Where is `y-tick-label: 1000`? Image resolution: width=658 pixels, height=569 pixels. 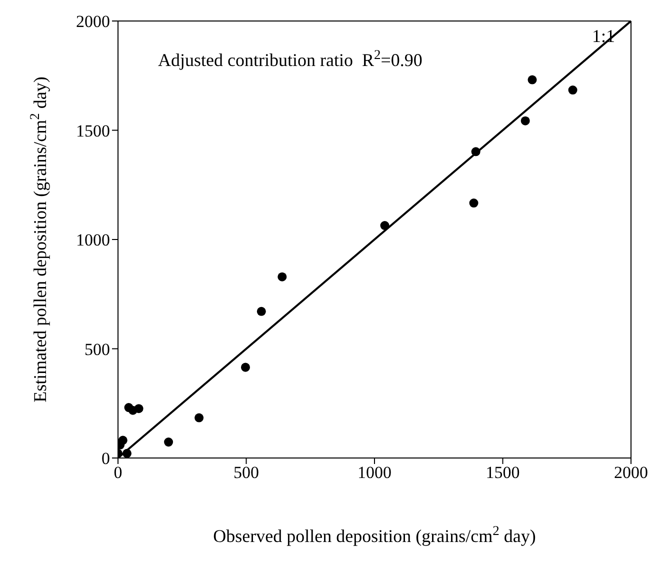 y-tick-label: 1000 is located at coordinates (93, 240).